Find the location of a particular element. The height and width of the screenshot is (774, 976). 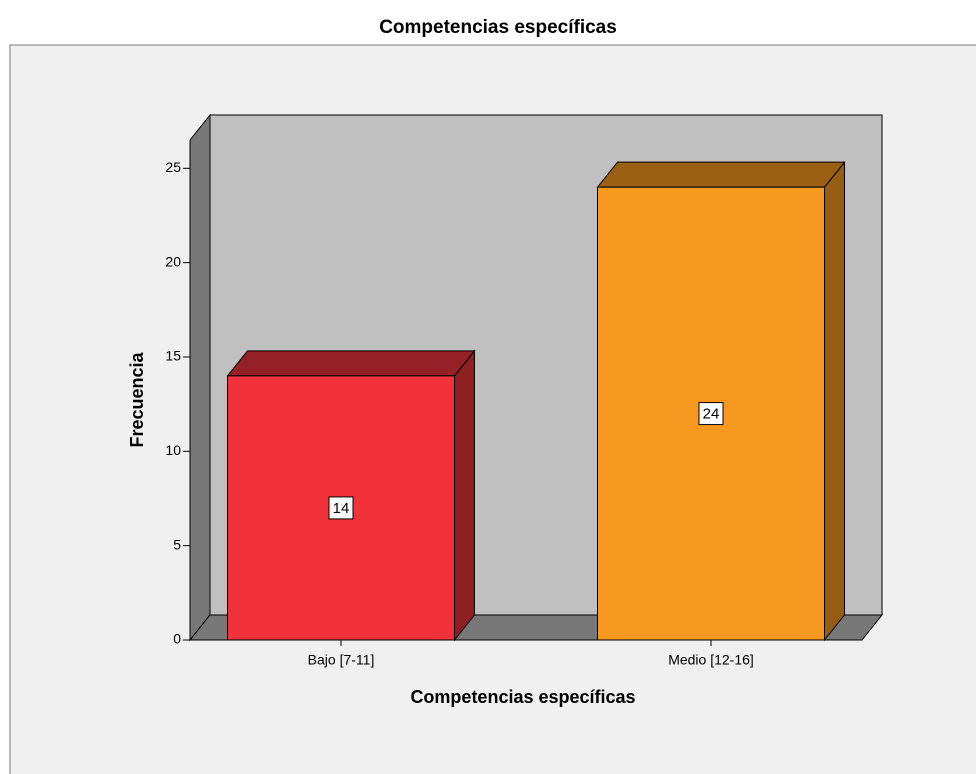

chart-title: Competencias específicas is located at coordinates (498, 27).